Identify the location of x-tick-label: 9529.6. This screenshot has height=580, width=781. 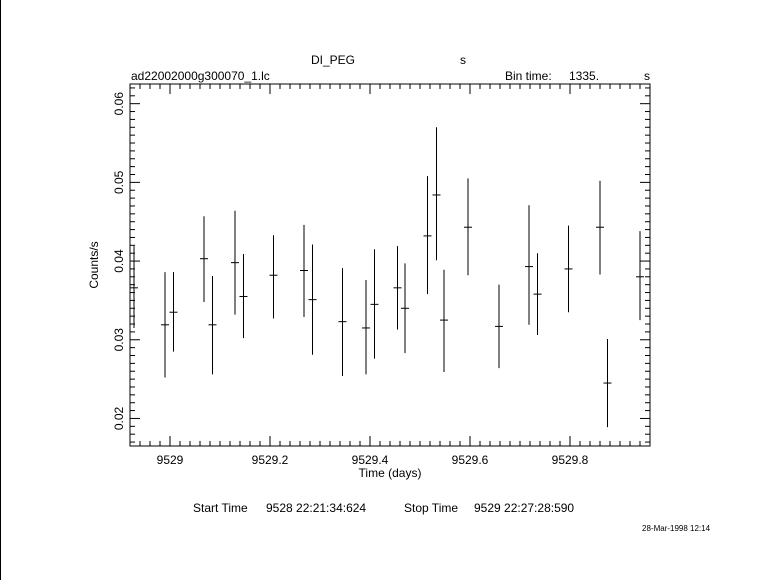
(470, 460).